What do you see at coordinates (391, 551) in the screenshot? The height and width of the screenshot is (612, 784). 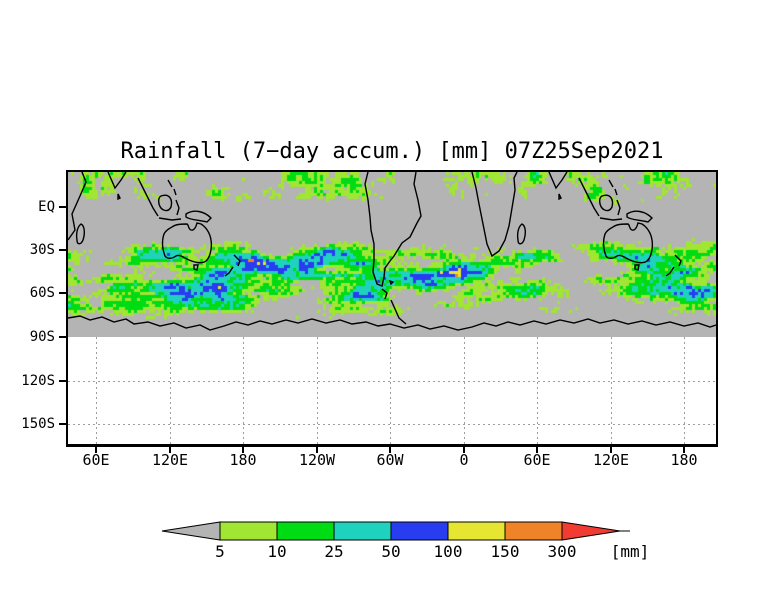 I see `colorbar-value-label: 50` at bounding box center [391, 551].